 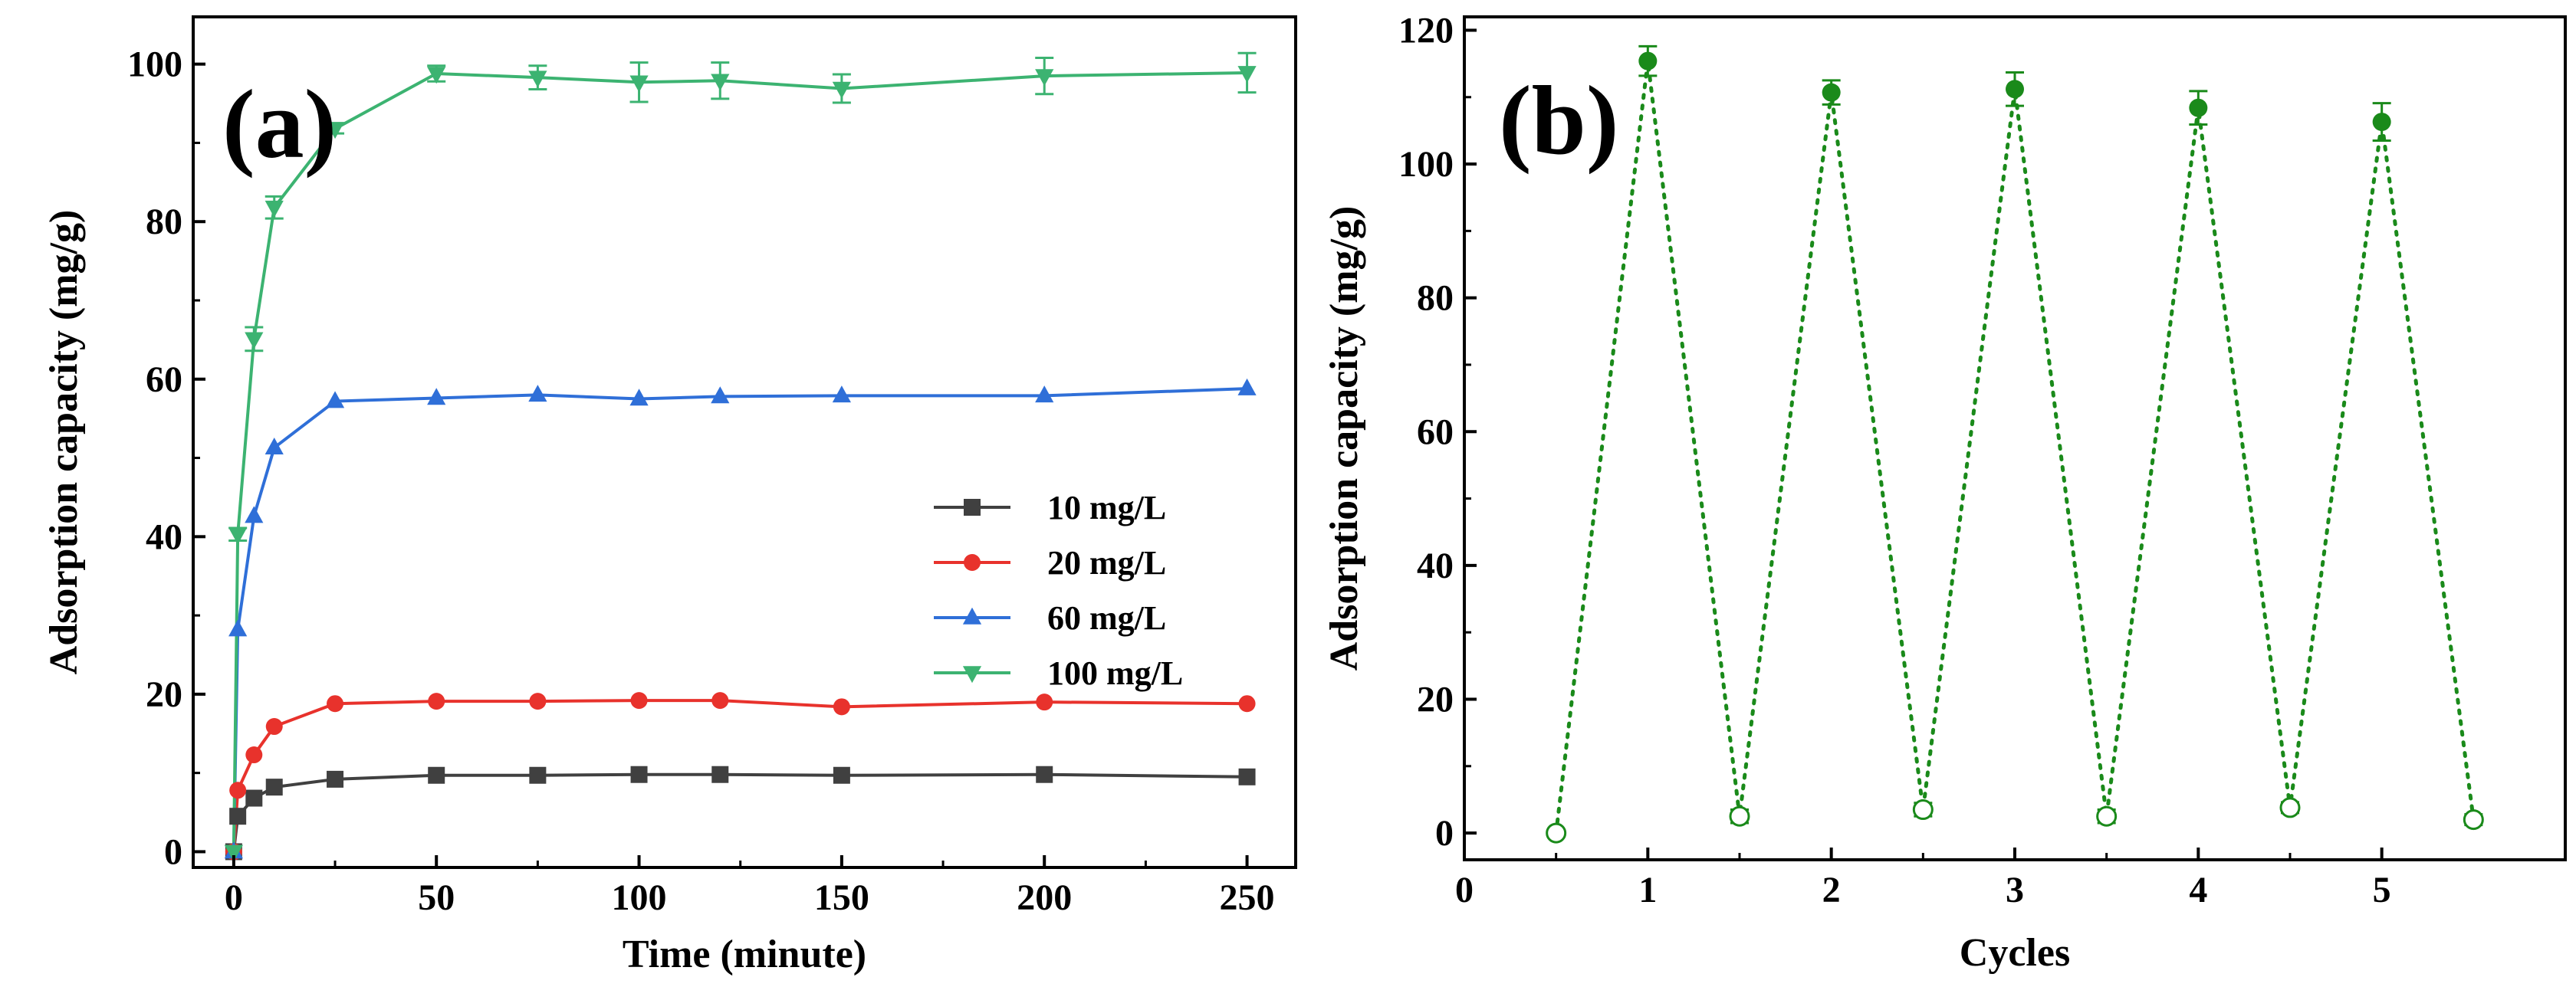 I want to click on y-axis-label-a: Adsorption capacity (mg/g), so click(x=64, y=442).